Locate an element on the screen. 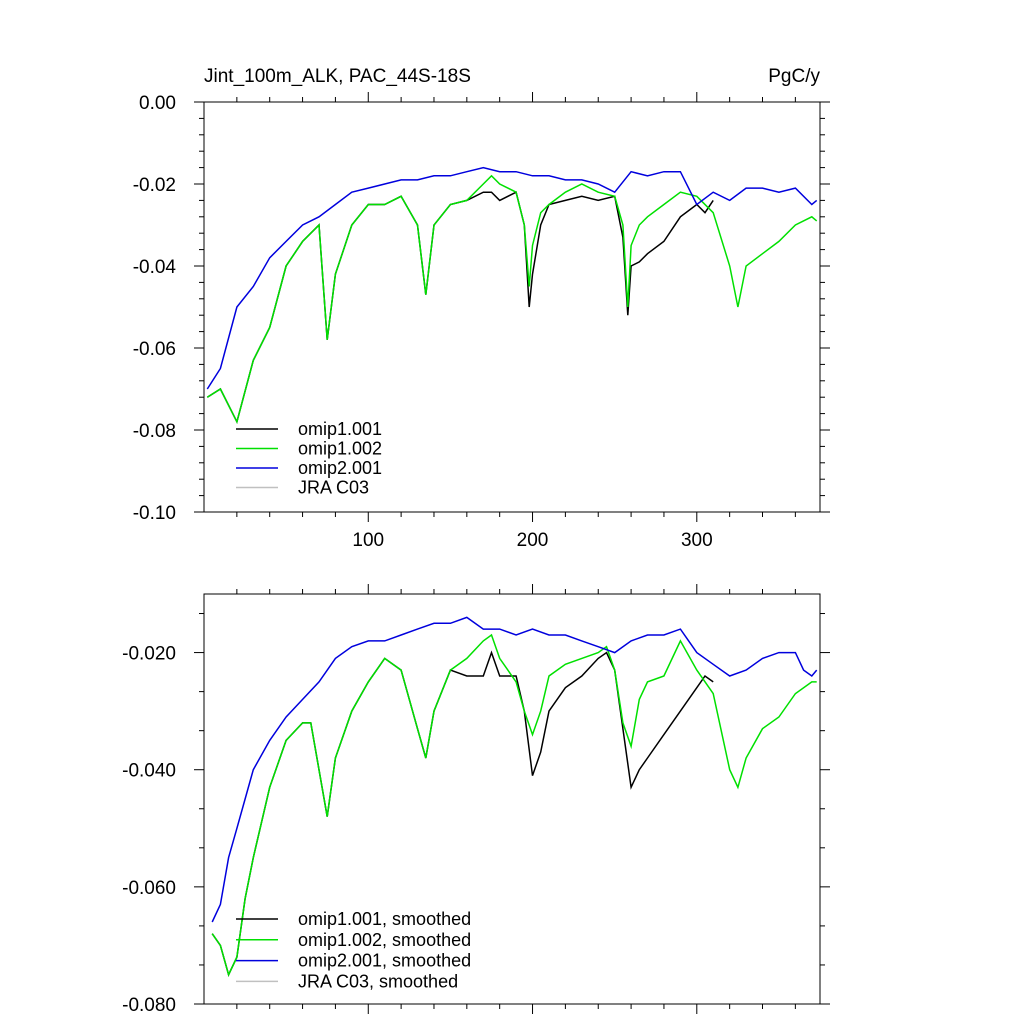 The height and width of the screenshot is (1024, 1024). top-legend-label-2: omip2.001 is located at coordinates (340, 468).